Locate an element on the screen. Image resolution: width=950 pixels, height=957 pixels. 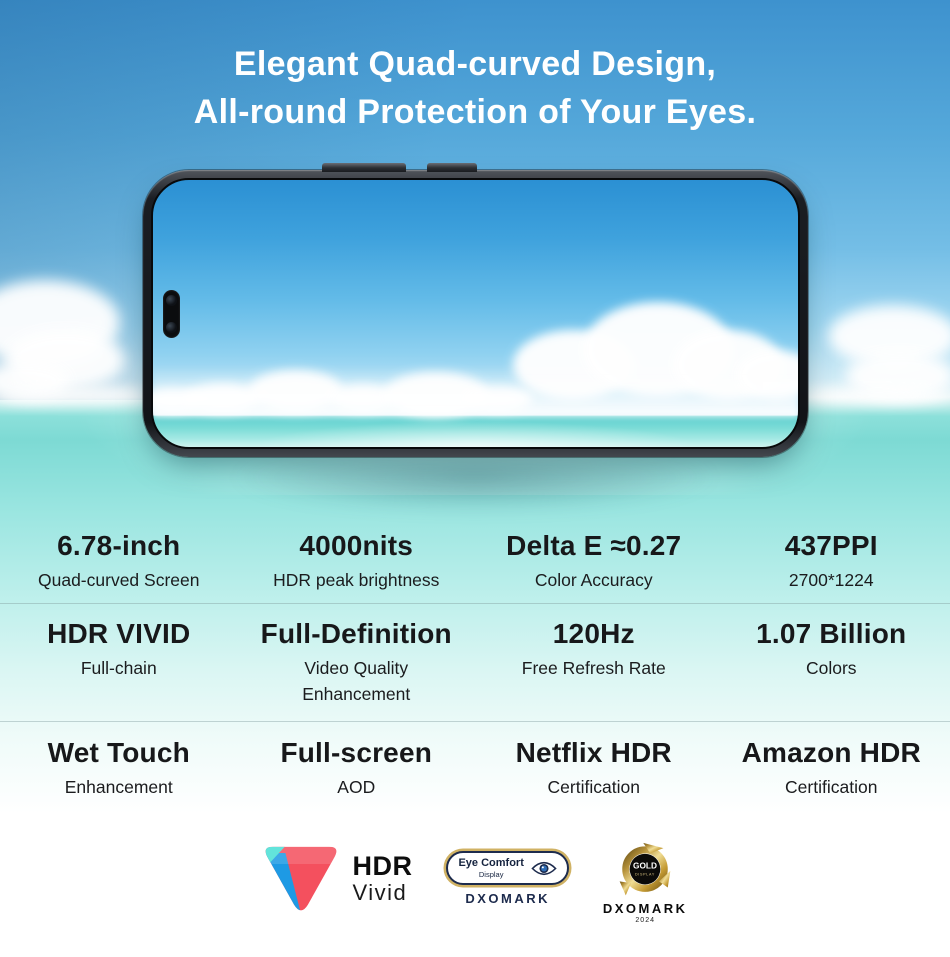
spec-label: Full-chain is located at coordinates (118, 668).